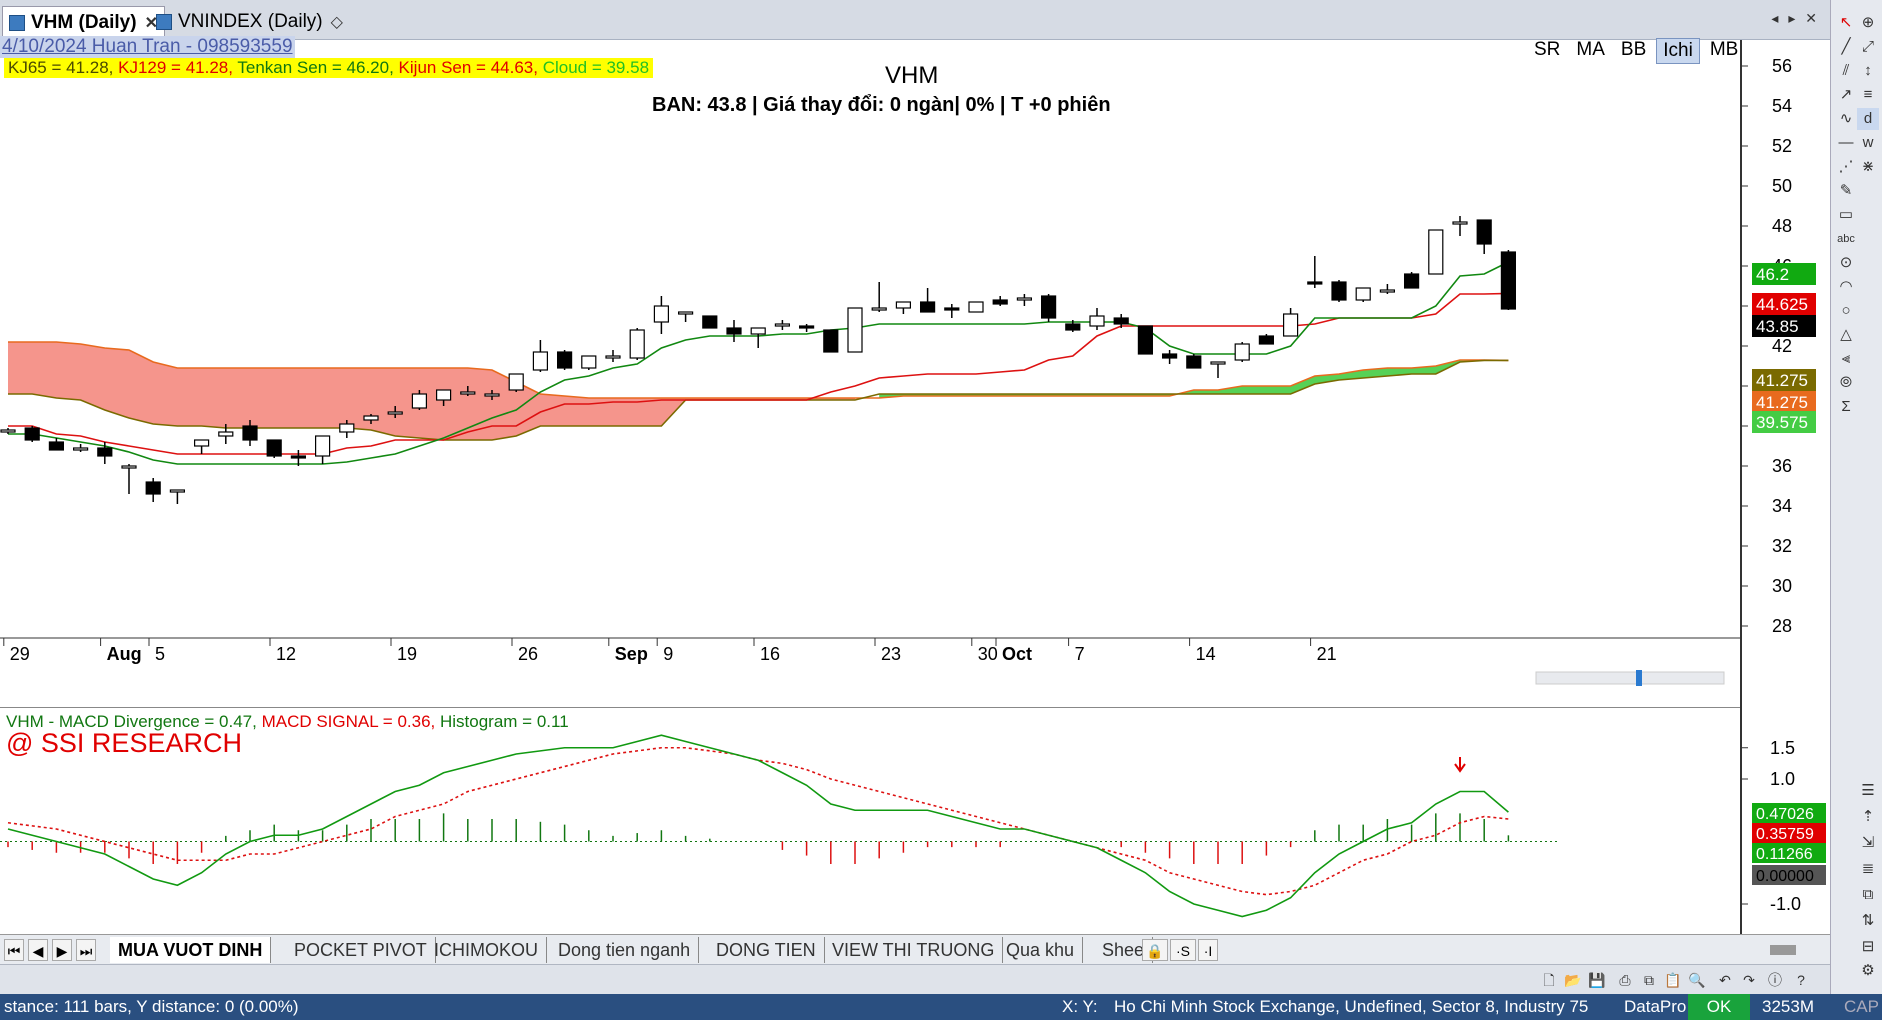 The height and width of the screenshot is (1020, 1882). I want to click on triangle-icon: △, so click(1846, 334).